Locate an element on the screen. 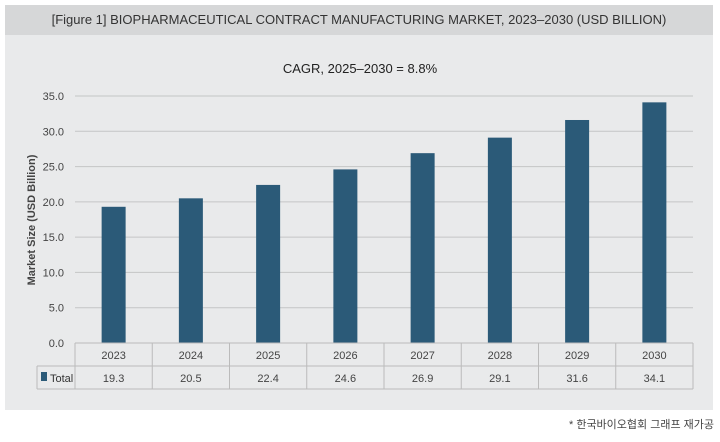 The height and width of the screenshot is (442, 720). x-tick-label: 2025 is located at coordinates (268, 356).